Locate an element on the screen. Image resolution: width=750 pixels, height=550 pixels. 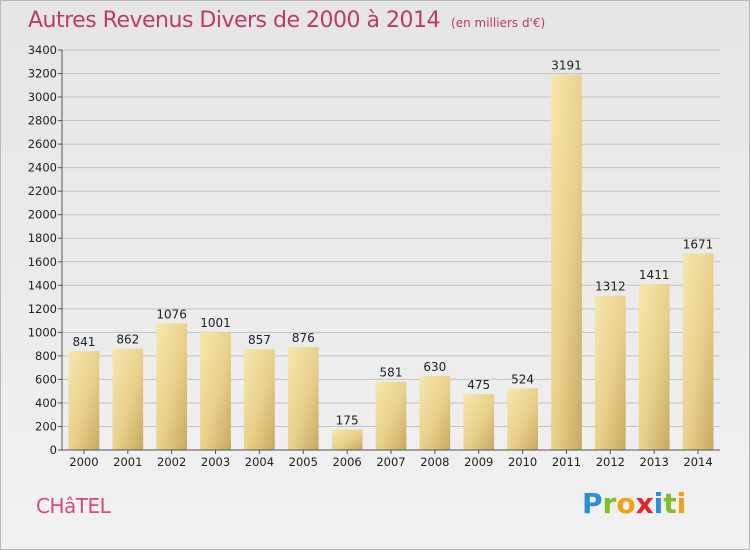
y-tick-label: 1600 is located at coordinates (42, 262).